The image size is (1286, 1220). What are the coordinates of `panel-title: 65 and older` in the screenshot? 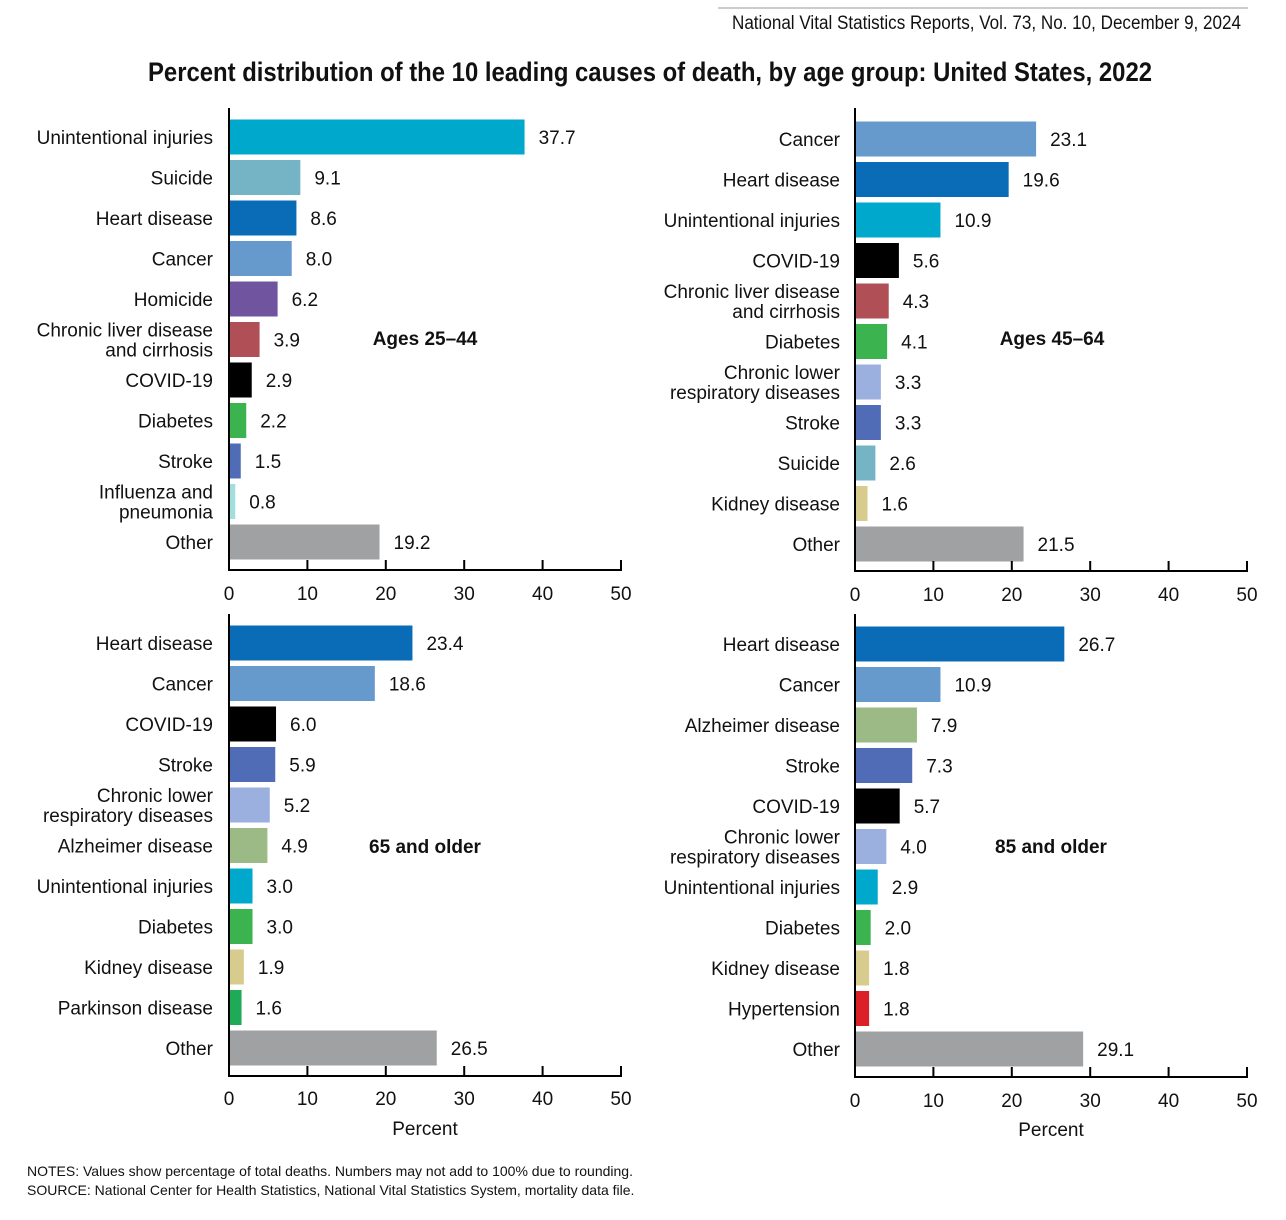 It's located at (425, 847).